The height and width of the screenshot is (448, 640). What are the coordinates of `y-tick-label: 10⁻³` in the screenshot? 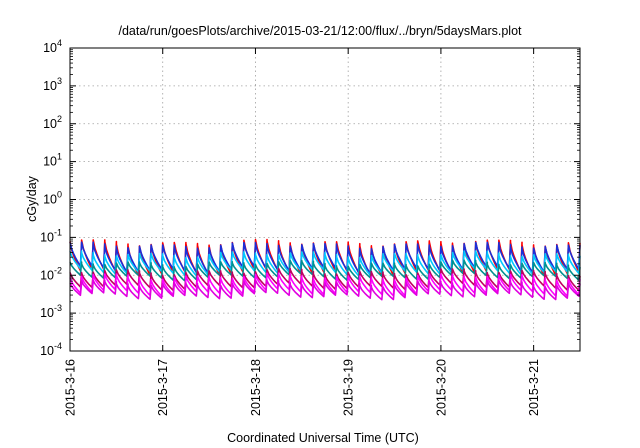 It's located at (51, 311).